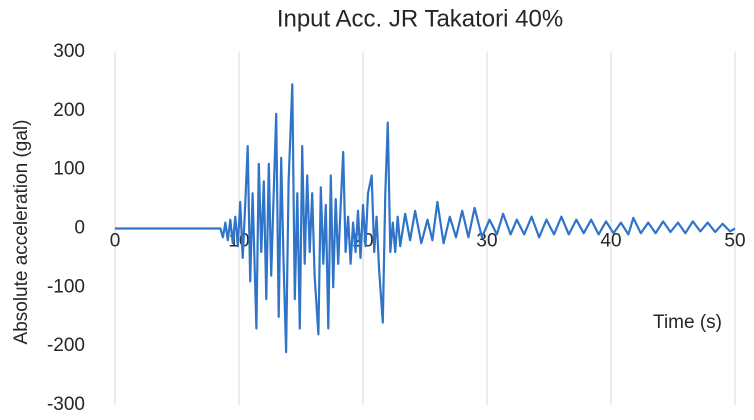  What do you see at coordinates (66, 345) in the screenshot?
I see `y-tick-label: -200` at bounding box center [66, 345].